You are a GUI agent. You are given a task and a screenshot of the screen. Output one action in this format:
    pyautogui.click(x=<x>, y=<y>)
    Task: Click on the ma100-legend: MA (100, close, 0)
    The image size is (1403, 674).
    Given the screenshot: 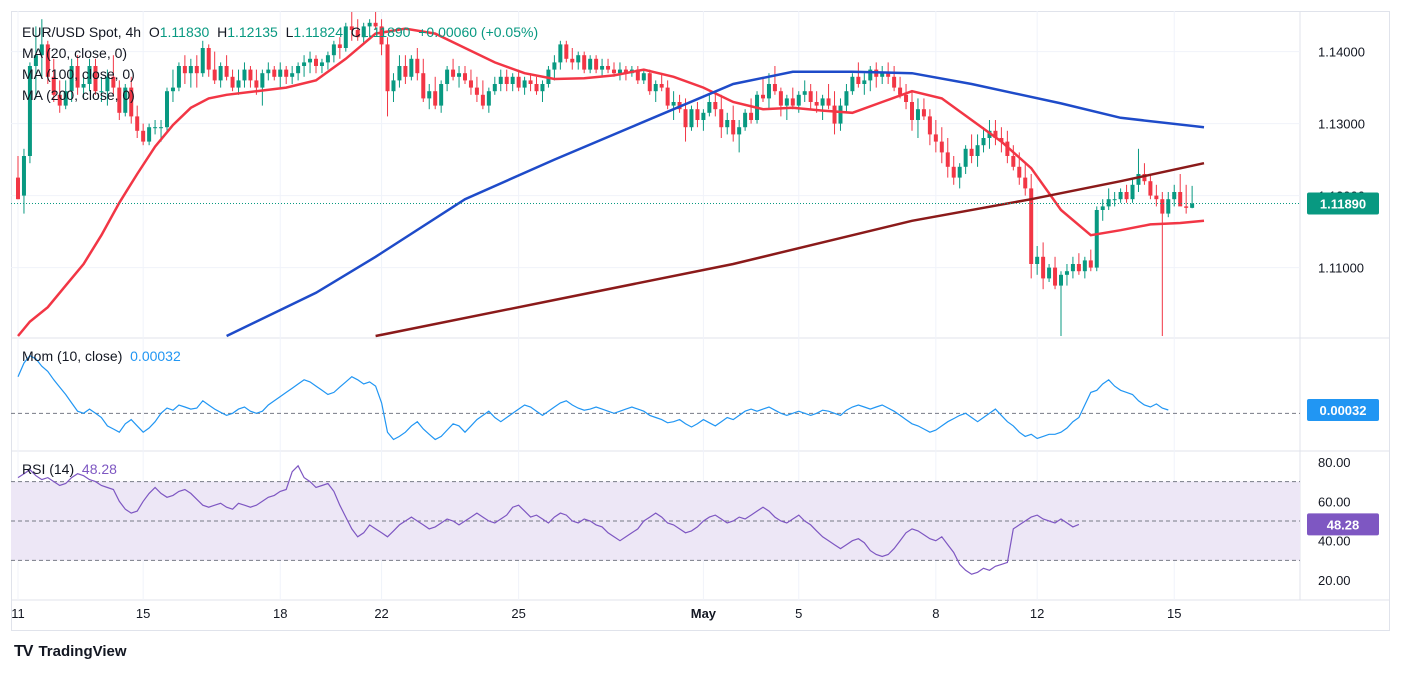 What is the action you would take?
    pyautogui.click(x=78, y=74)
    